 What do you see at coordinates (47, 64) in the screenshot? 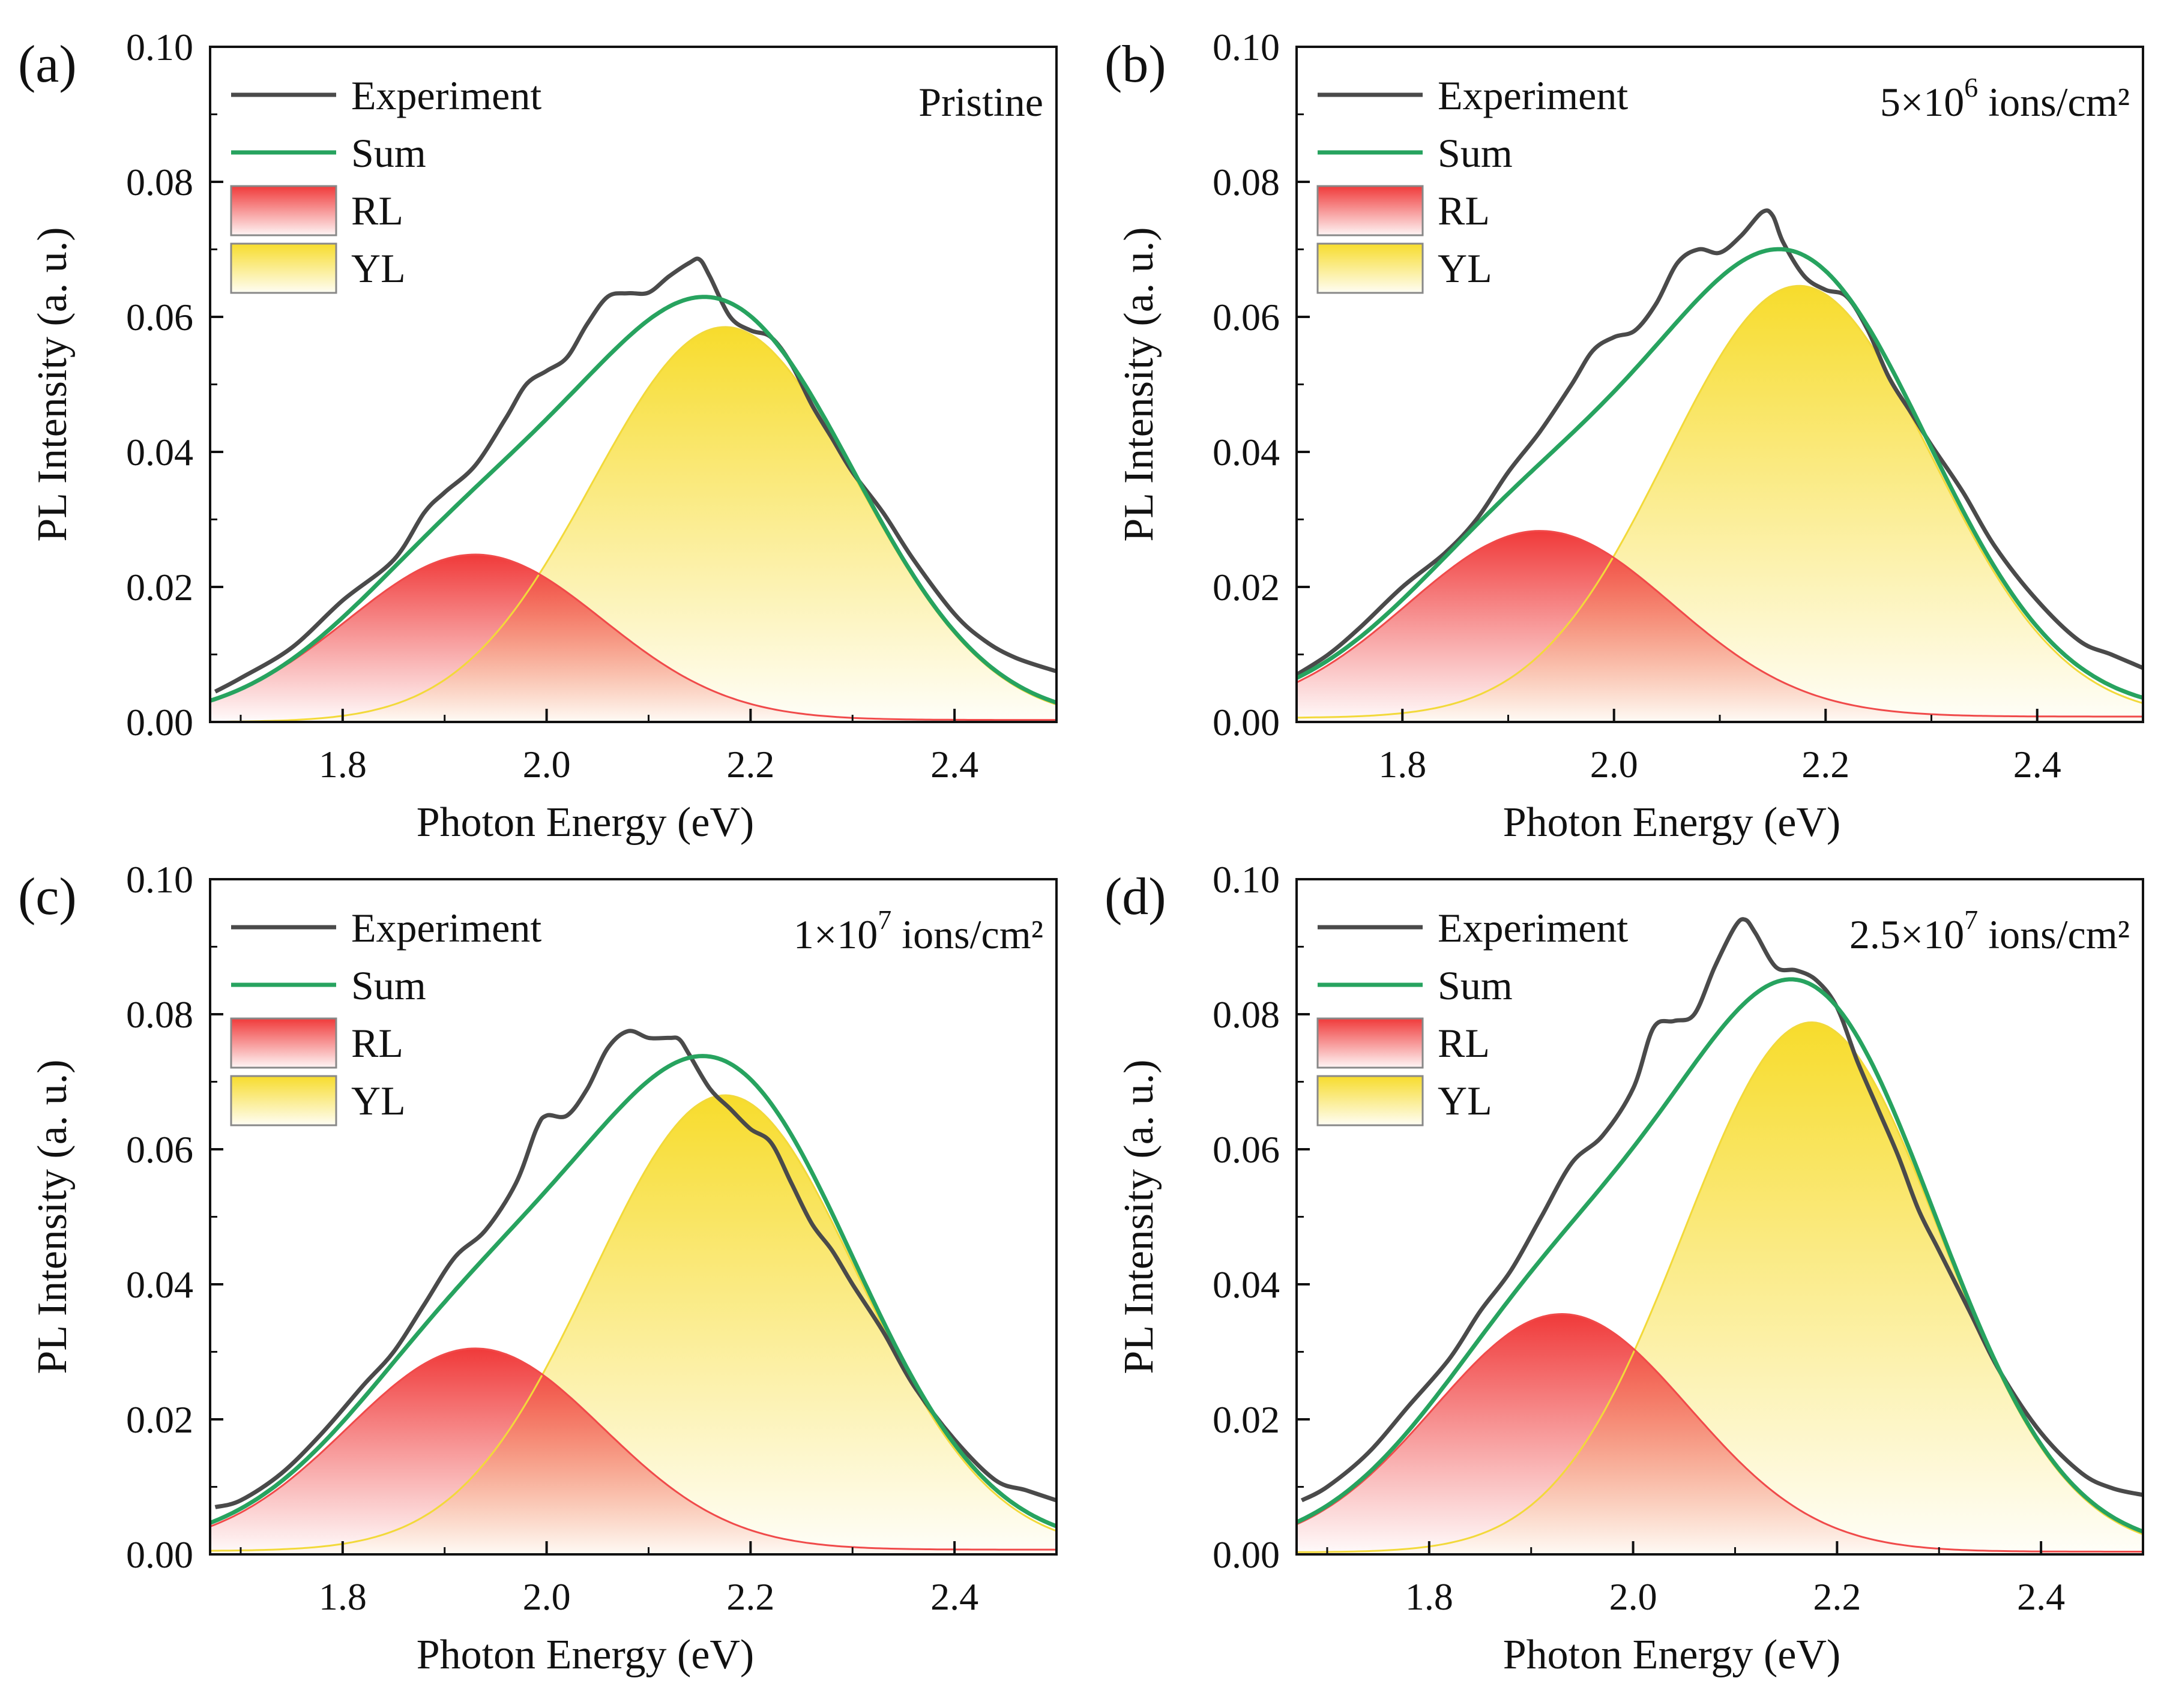
I see `panel-label: (a)` at bounding box center [47, 64].